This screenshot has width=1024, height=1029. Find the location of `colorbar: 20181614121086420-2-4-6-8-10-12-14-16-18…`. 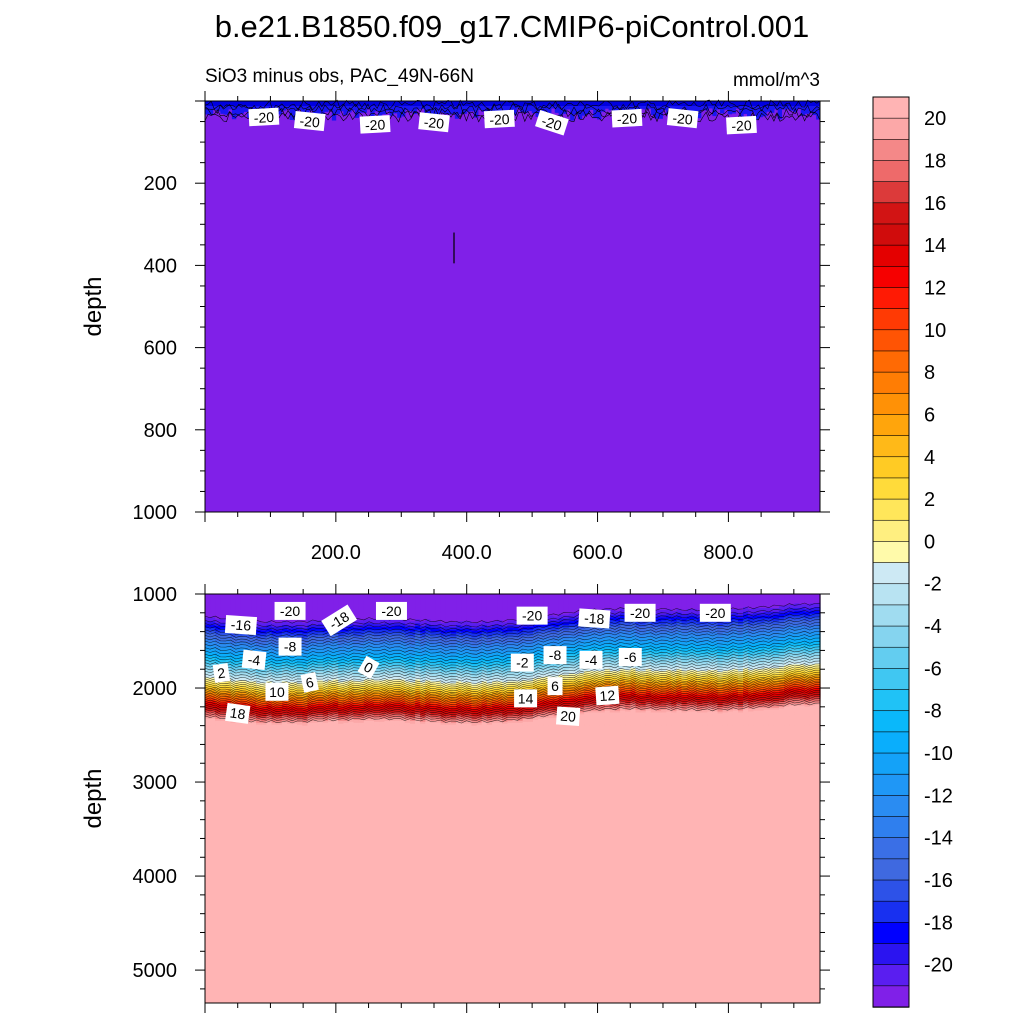

colorbar: 20181614121086420-2-4-6-8-10-12-14-16-18… is located at coordinates (913, 552).